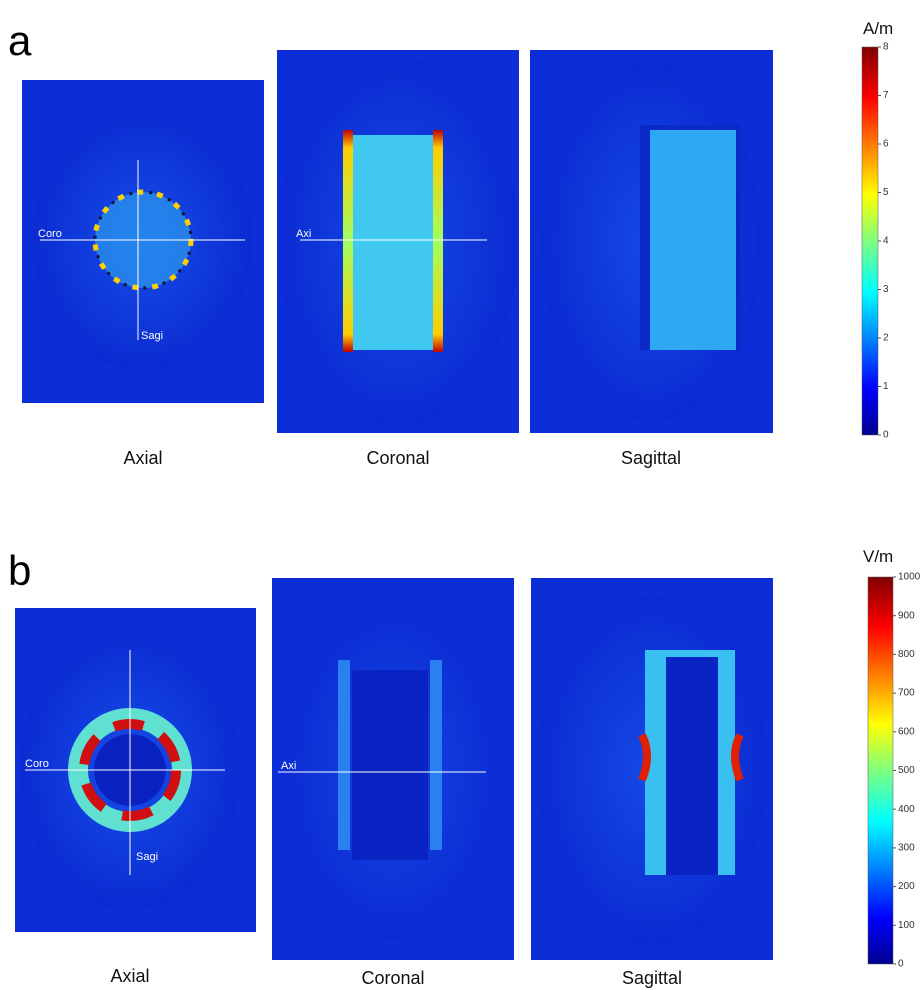  What do you see at coordinates (19, 570) in the screenshot?
I see `panel-letter: b` at bounding box center [19, 570].